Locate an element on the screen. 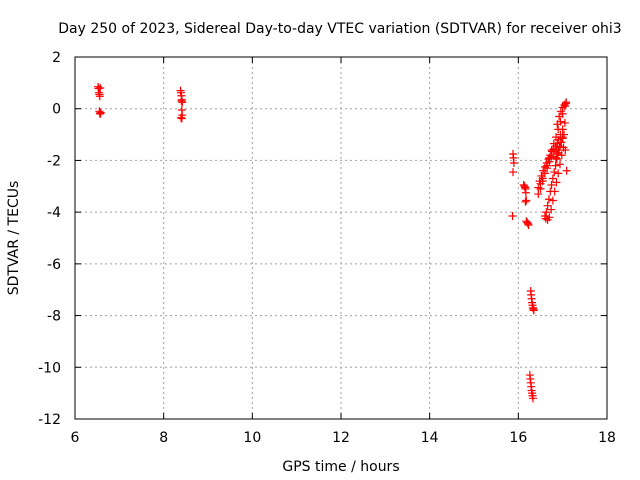  series-sat-e is located at coordinates (532, 301).